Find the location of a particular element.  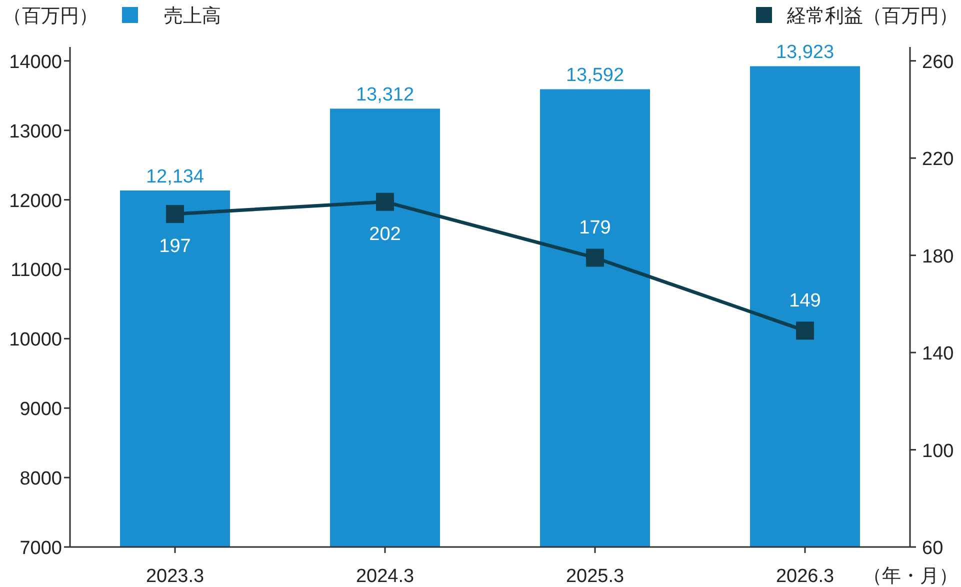

data-label: 13,923 is located at coordinates (805, 53).